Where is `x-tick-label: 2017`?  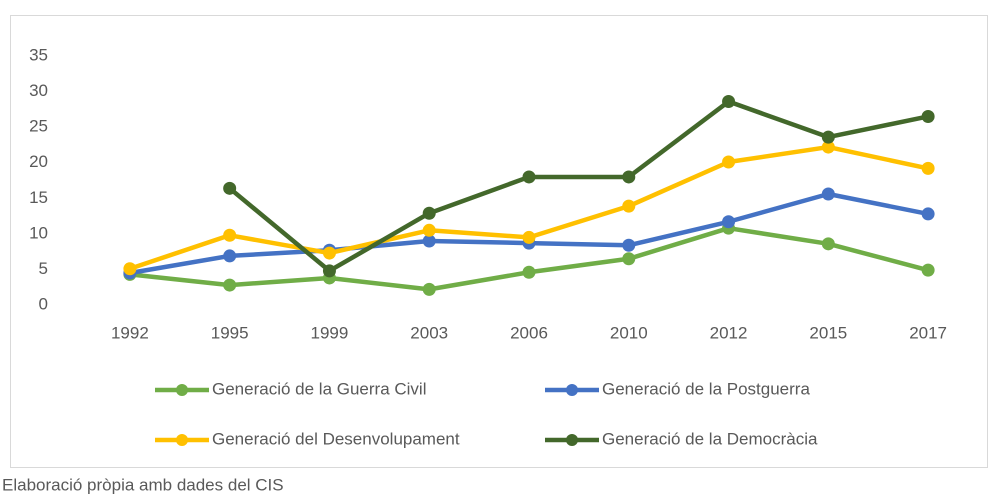 x-tick-label: 2017 is located at coordinates (928, 332).